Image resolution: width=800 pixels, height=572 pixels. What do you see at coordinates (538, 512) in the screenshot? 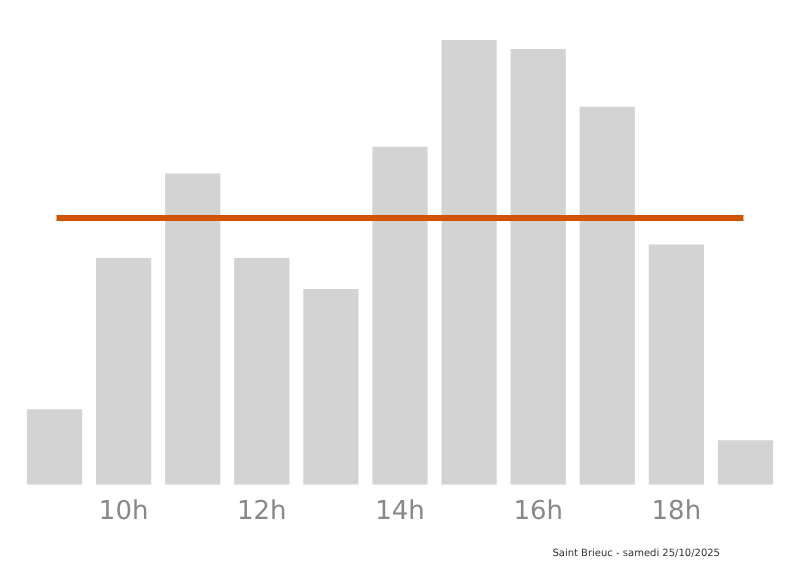
I see `x-tick-label: 16h` at bounding box center [538, 512].